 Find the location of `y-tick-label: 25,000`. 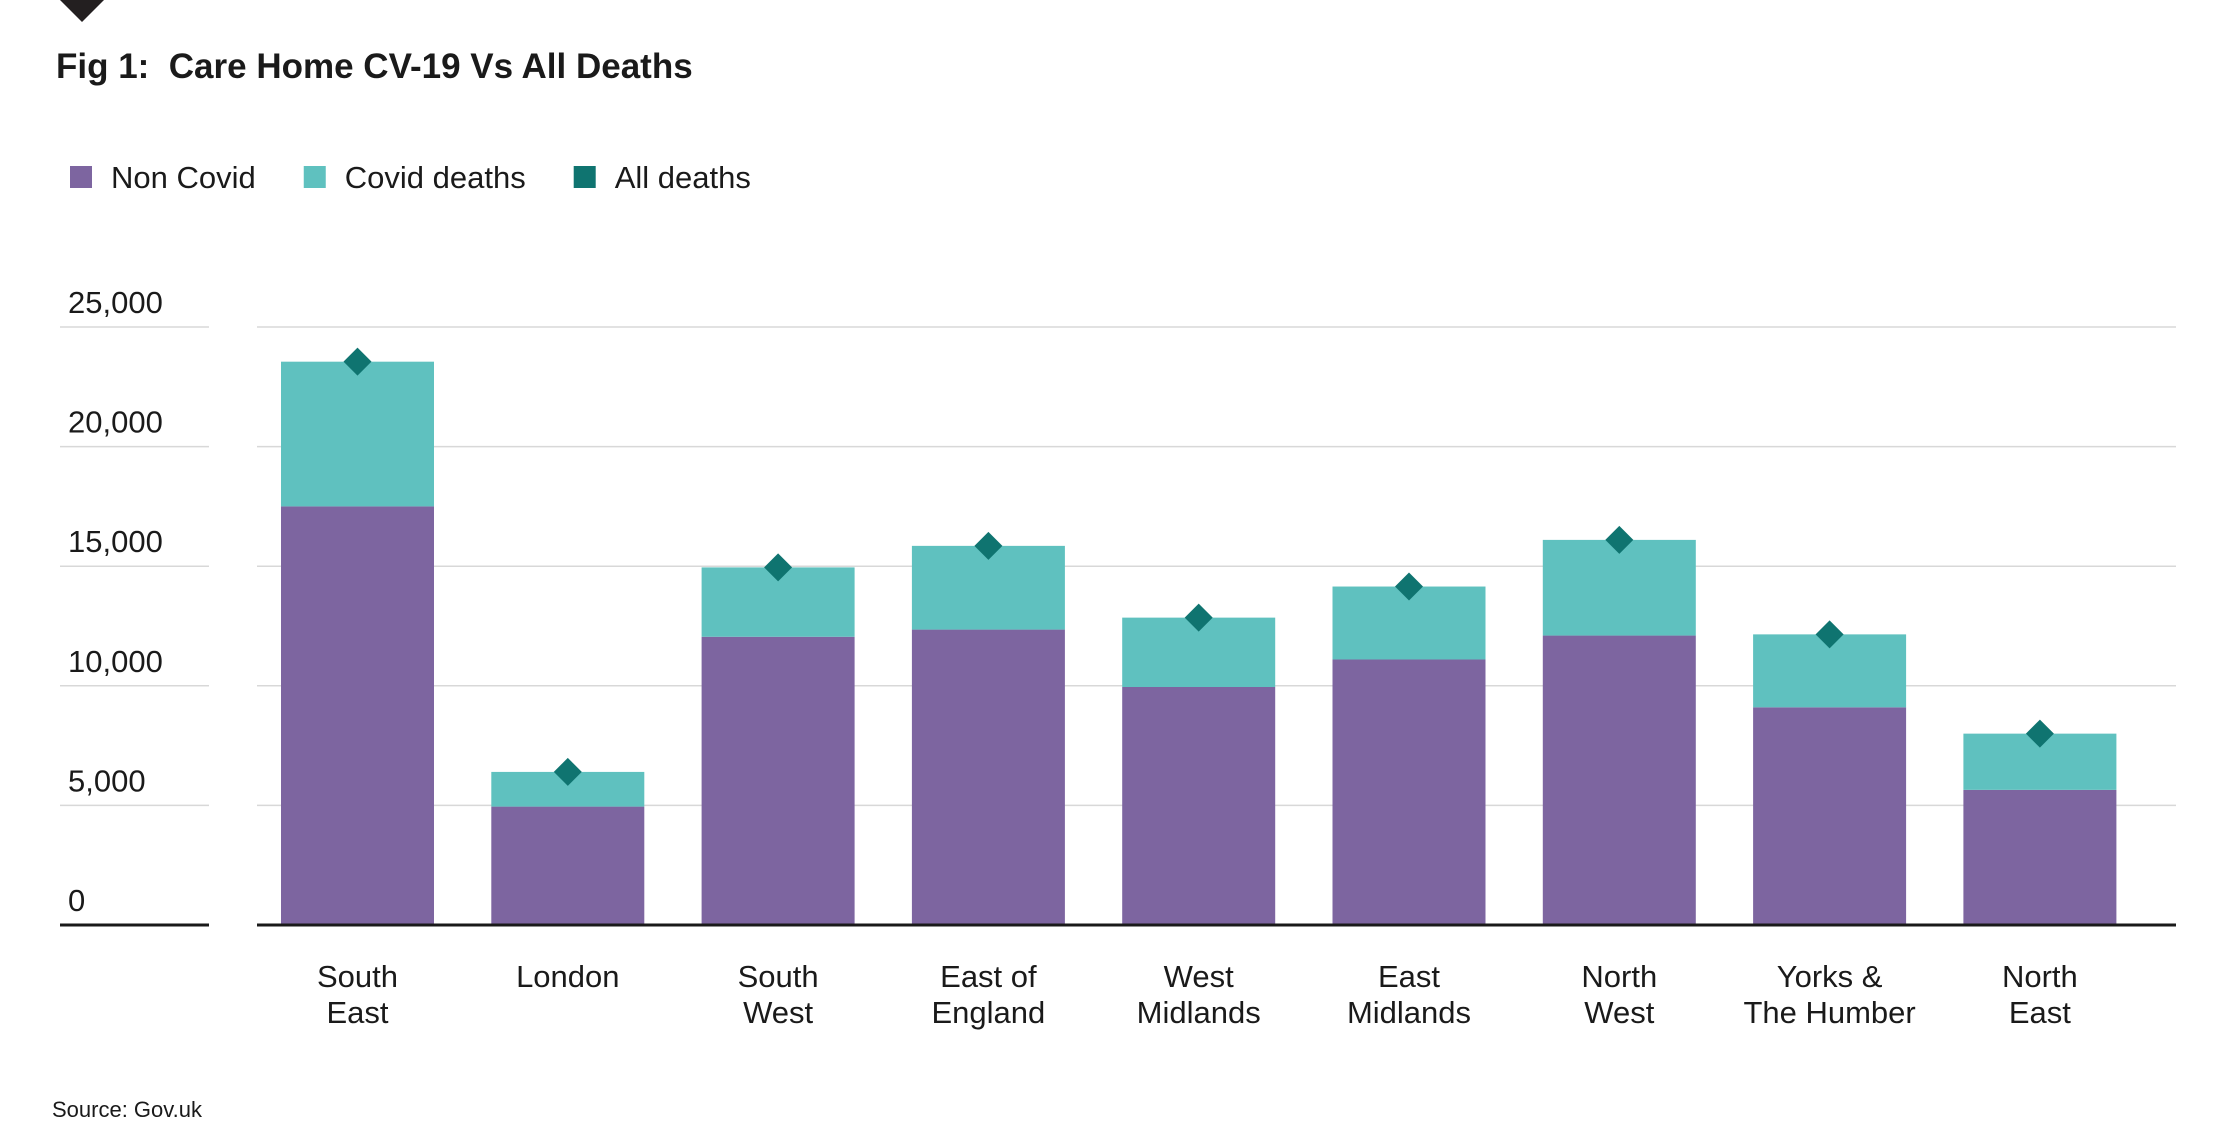

y-tick-label: 25,000 is located at coordinates (115, 302).